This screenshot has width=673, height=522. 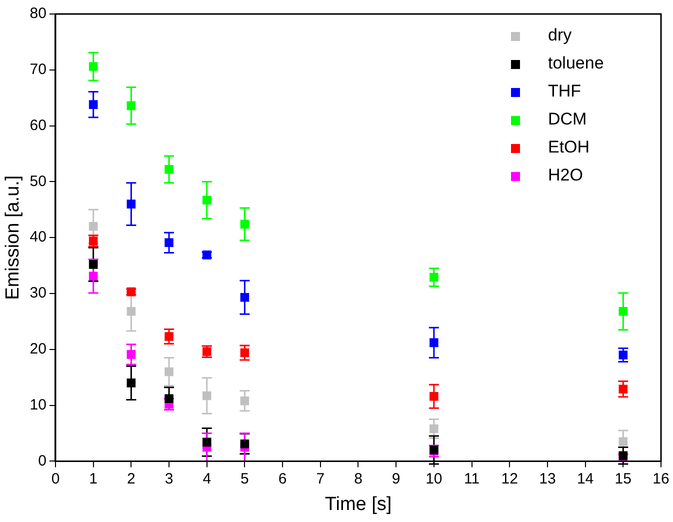 What do you see at coordinates (565, 91) in the screenshot?
I see `legend-label: THF` at bounding box center [565, 91].